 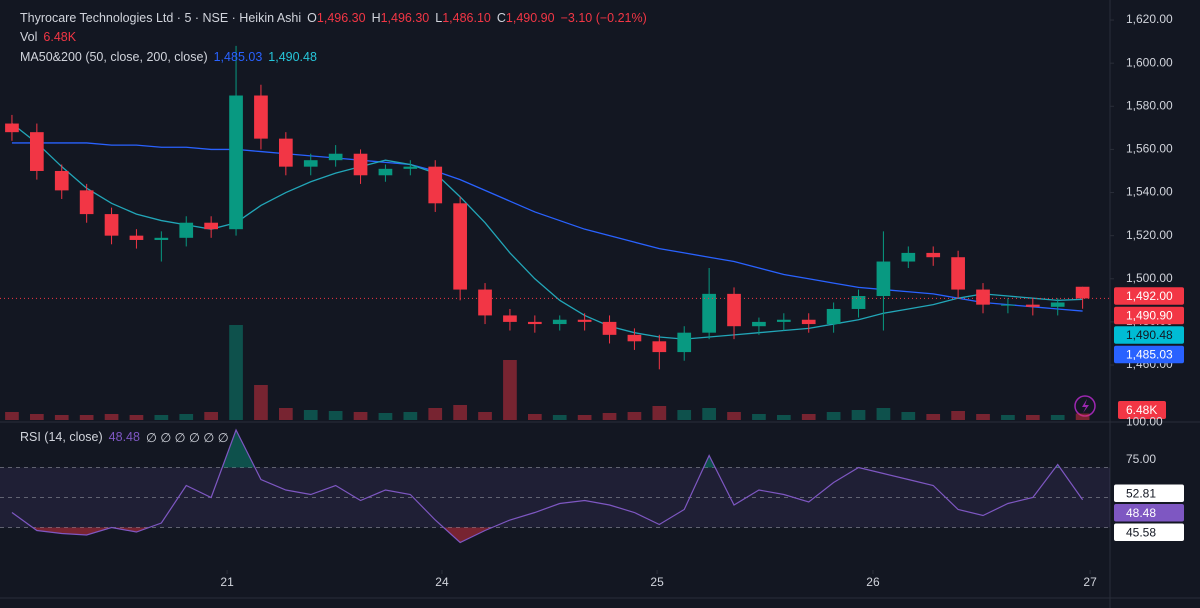 I want to click on axis-tag-label: 45.58, so click(x=1141, y=532).